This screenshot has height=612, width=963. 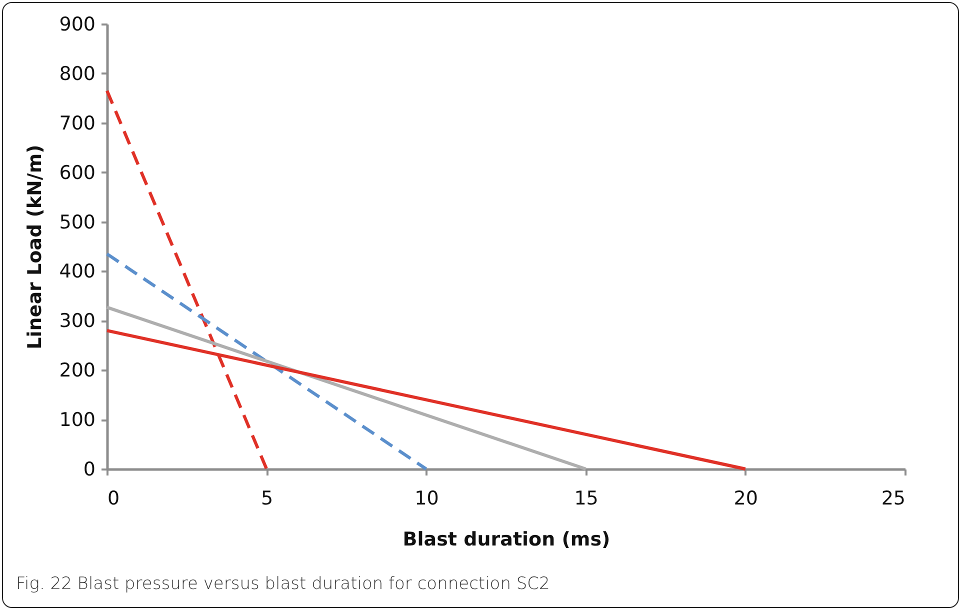 I want to click on x-tick-label: 5, so click(x=267, y=499).